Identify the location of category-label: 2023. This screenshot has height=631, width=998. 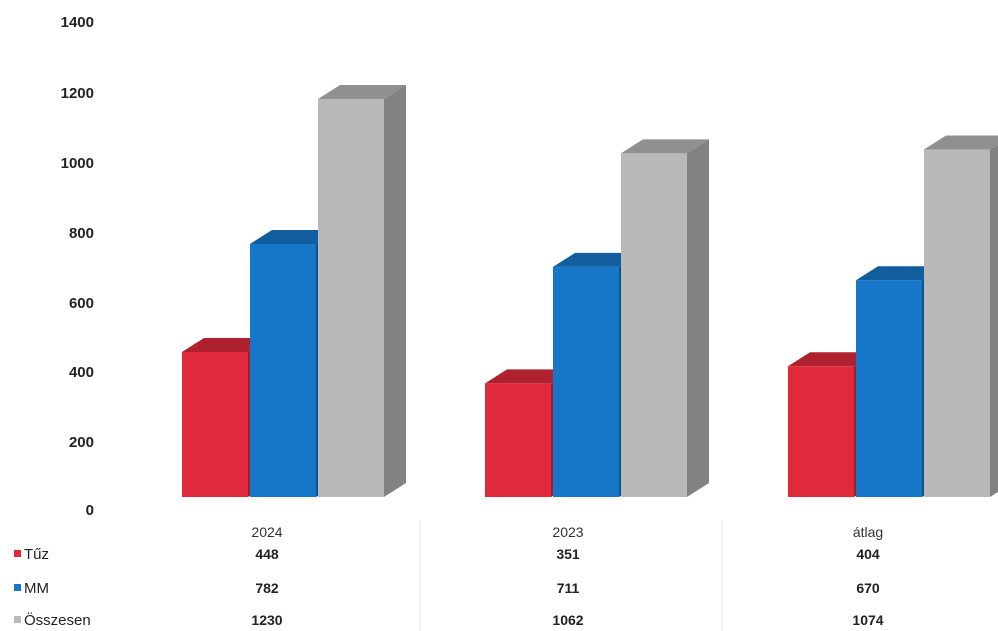
(567, 532).